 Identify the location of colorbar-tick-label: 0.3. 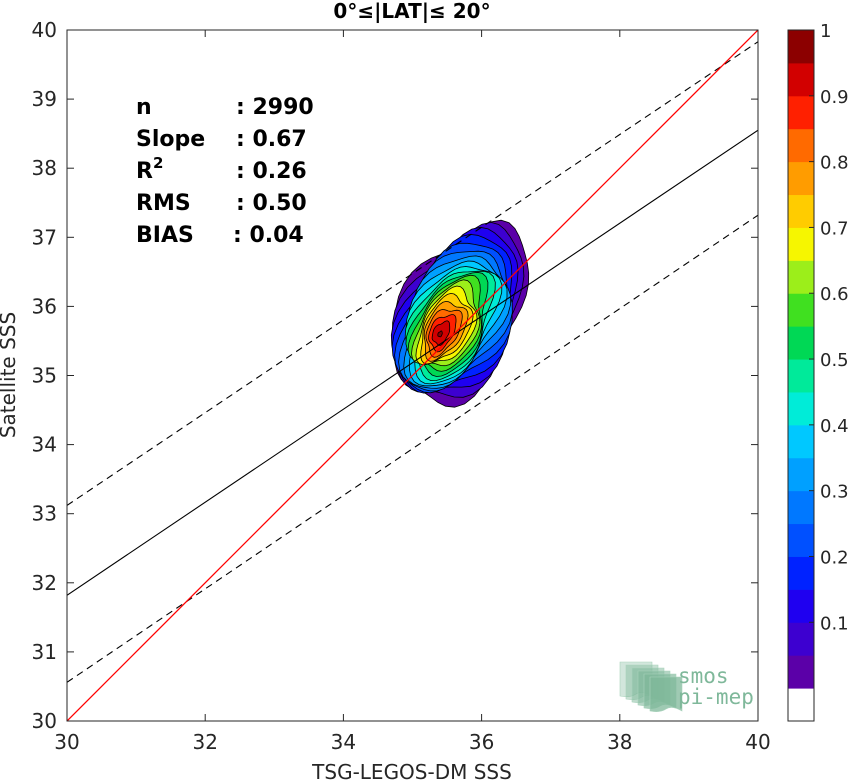
(834, 492).